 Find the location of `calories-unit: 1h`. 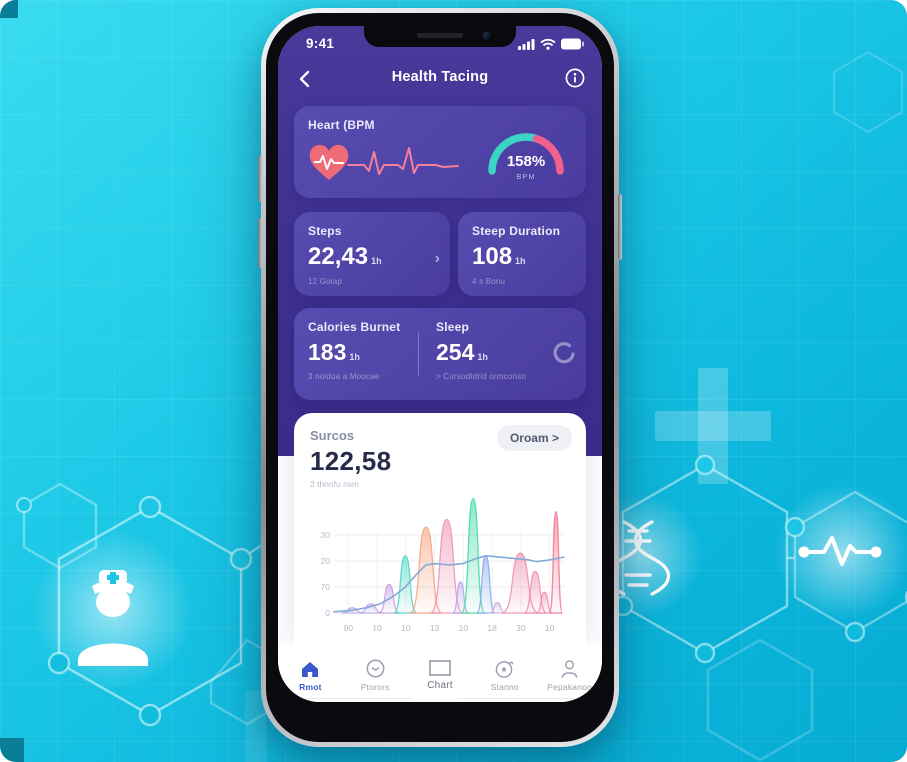

calories-unit: 1h is located at coordinates (354, 357).